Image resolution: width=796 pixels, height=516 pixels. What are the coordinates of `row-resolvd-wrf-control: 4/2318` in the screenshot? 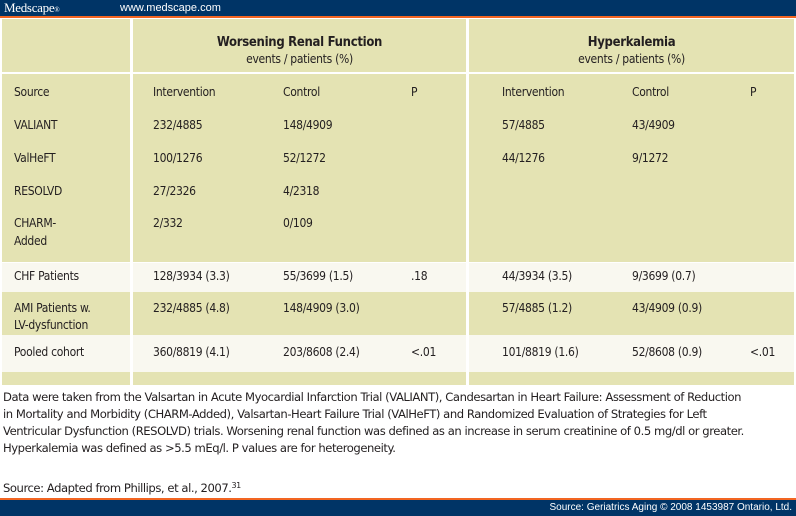 It's located at (301, 191).